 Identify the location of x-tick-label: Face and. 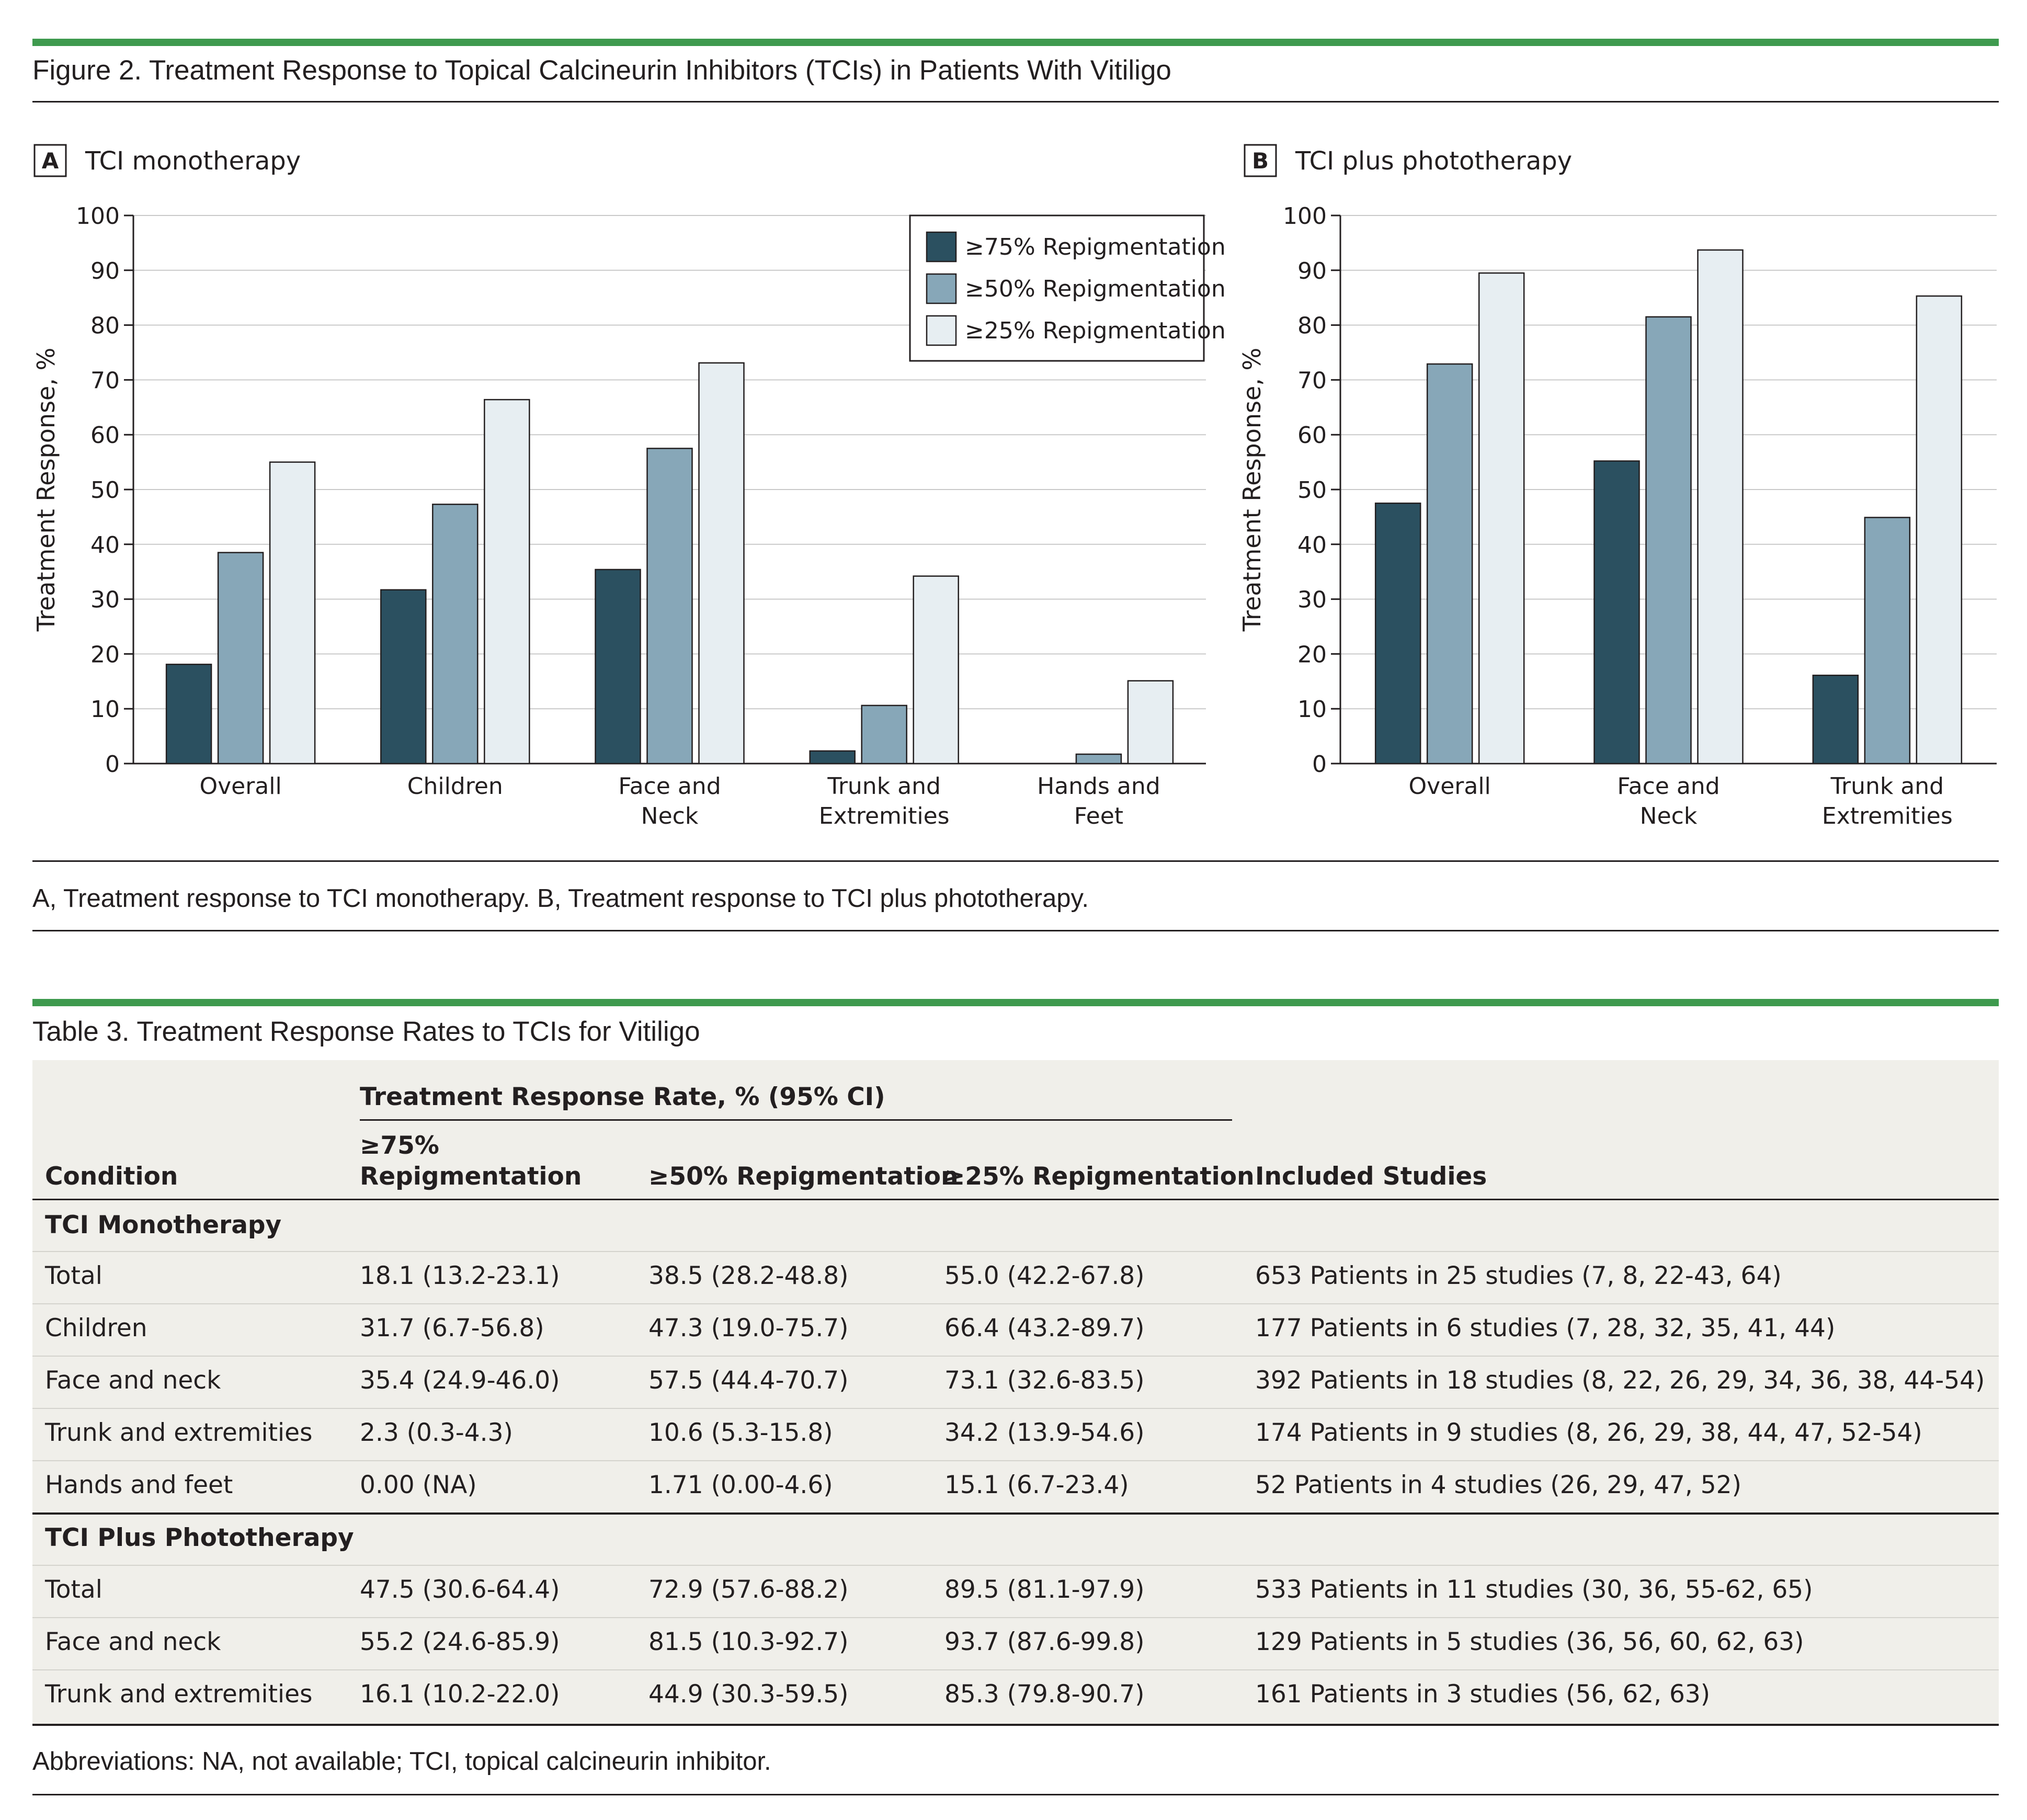
(1668, 786).